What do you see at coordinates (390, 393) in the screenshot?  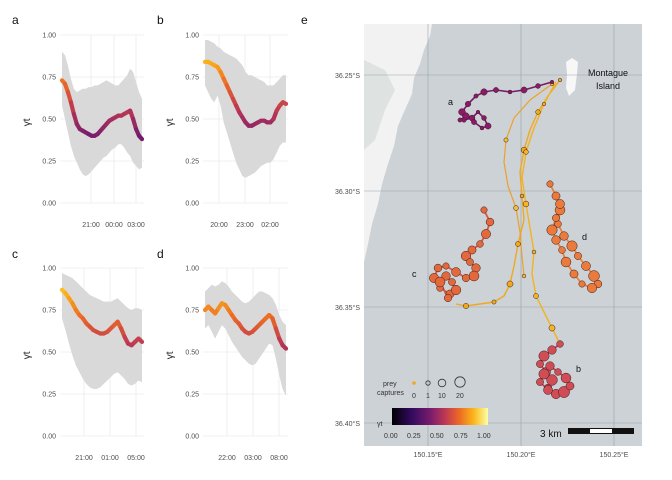 I see `prey-legend-title-2: captures` at bounding box center [390, 393].